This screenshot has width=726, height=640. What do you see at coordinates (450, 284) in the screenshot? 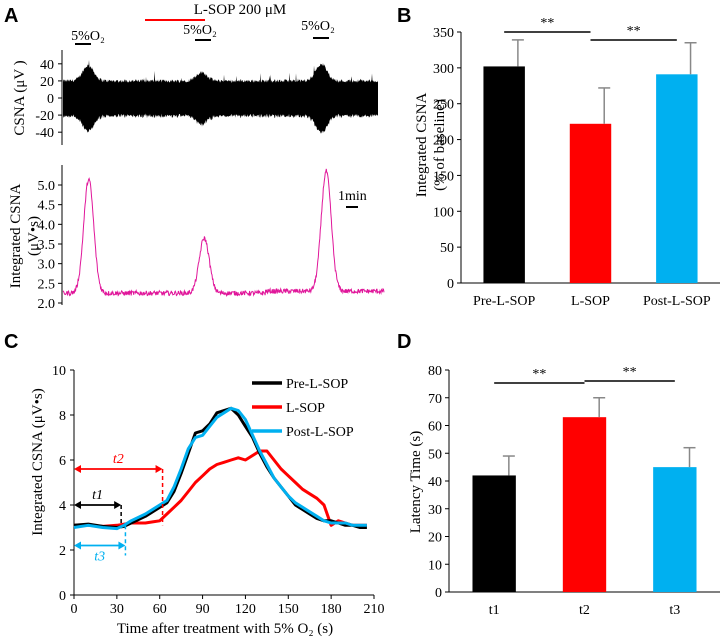
I see `b-ytick-label: 0` at bounding box center [450, 284].